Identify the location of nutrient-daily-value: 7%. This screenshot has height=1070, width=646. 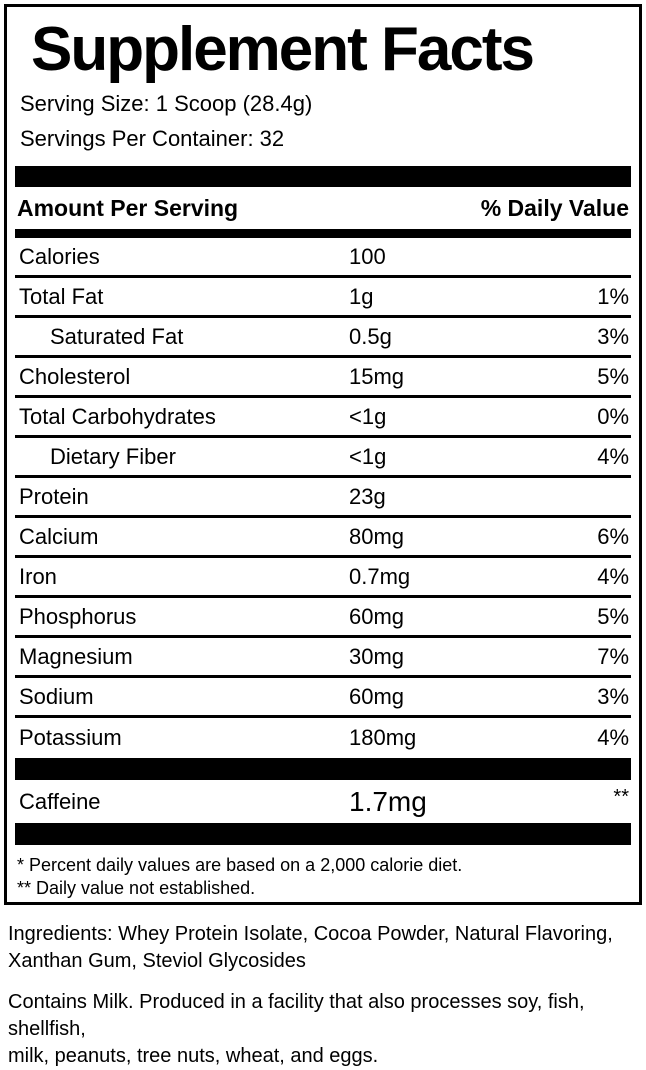
(613, 656).